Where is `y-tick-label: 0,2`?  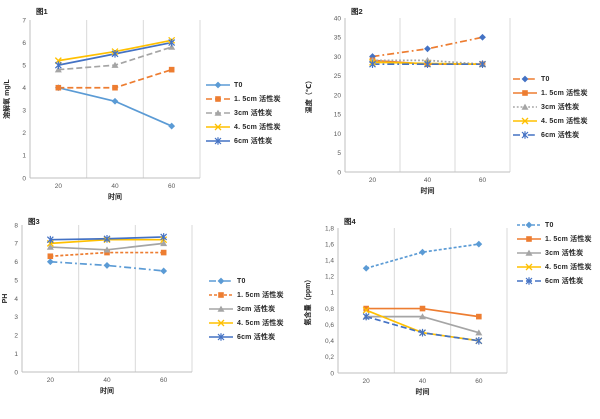
y-tick-label: 0,2 is located at coordinates (329, 357).